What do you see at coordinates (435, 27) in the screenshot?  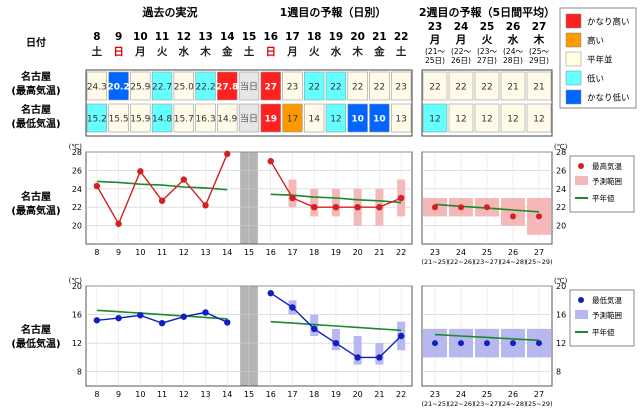 I see `week2-day-number: 23` at bounding box center [435, 27].